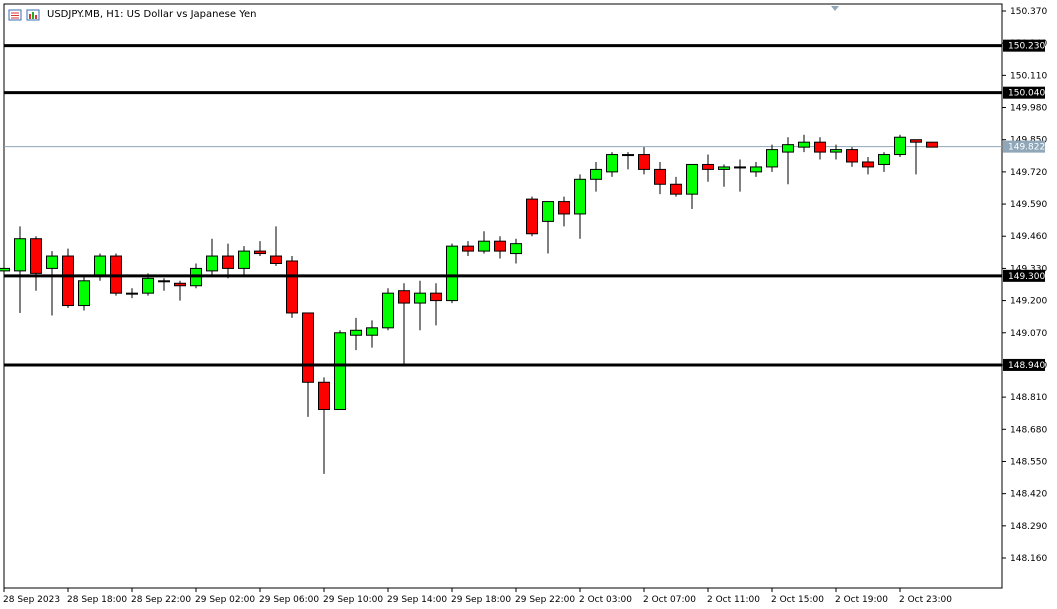 Image resolution: width=1057 pixels, height=609 pixels. Describe the element at coordinates (225, 600) in the screenshot. I see `time-tick-label: 29 Sep 02:00` at that location.